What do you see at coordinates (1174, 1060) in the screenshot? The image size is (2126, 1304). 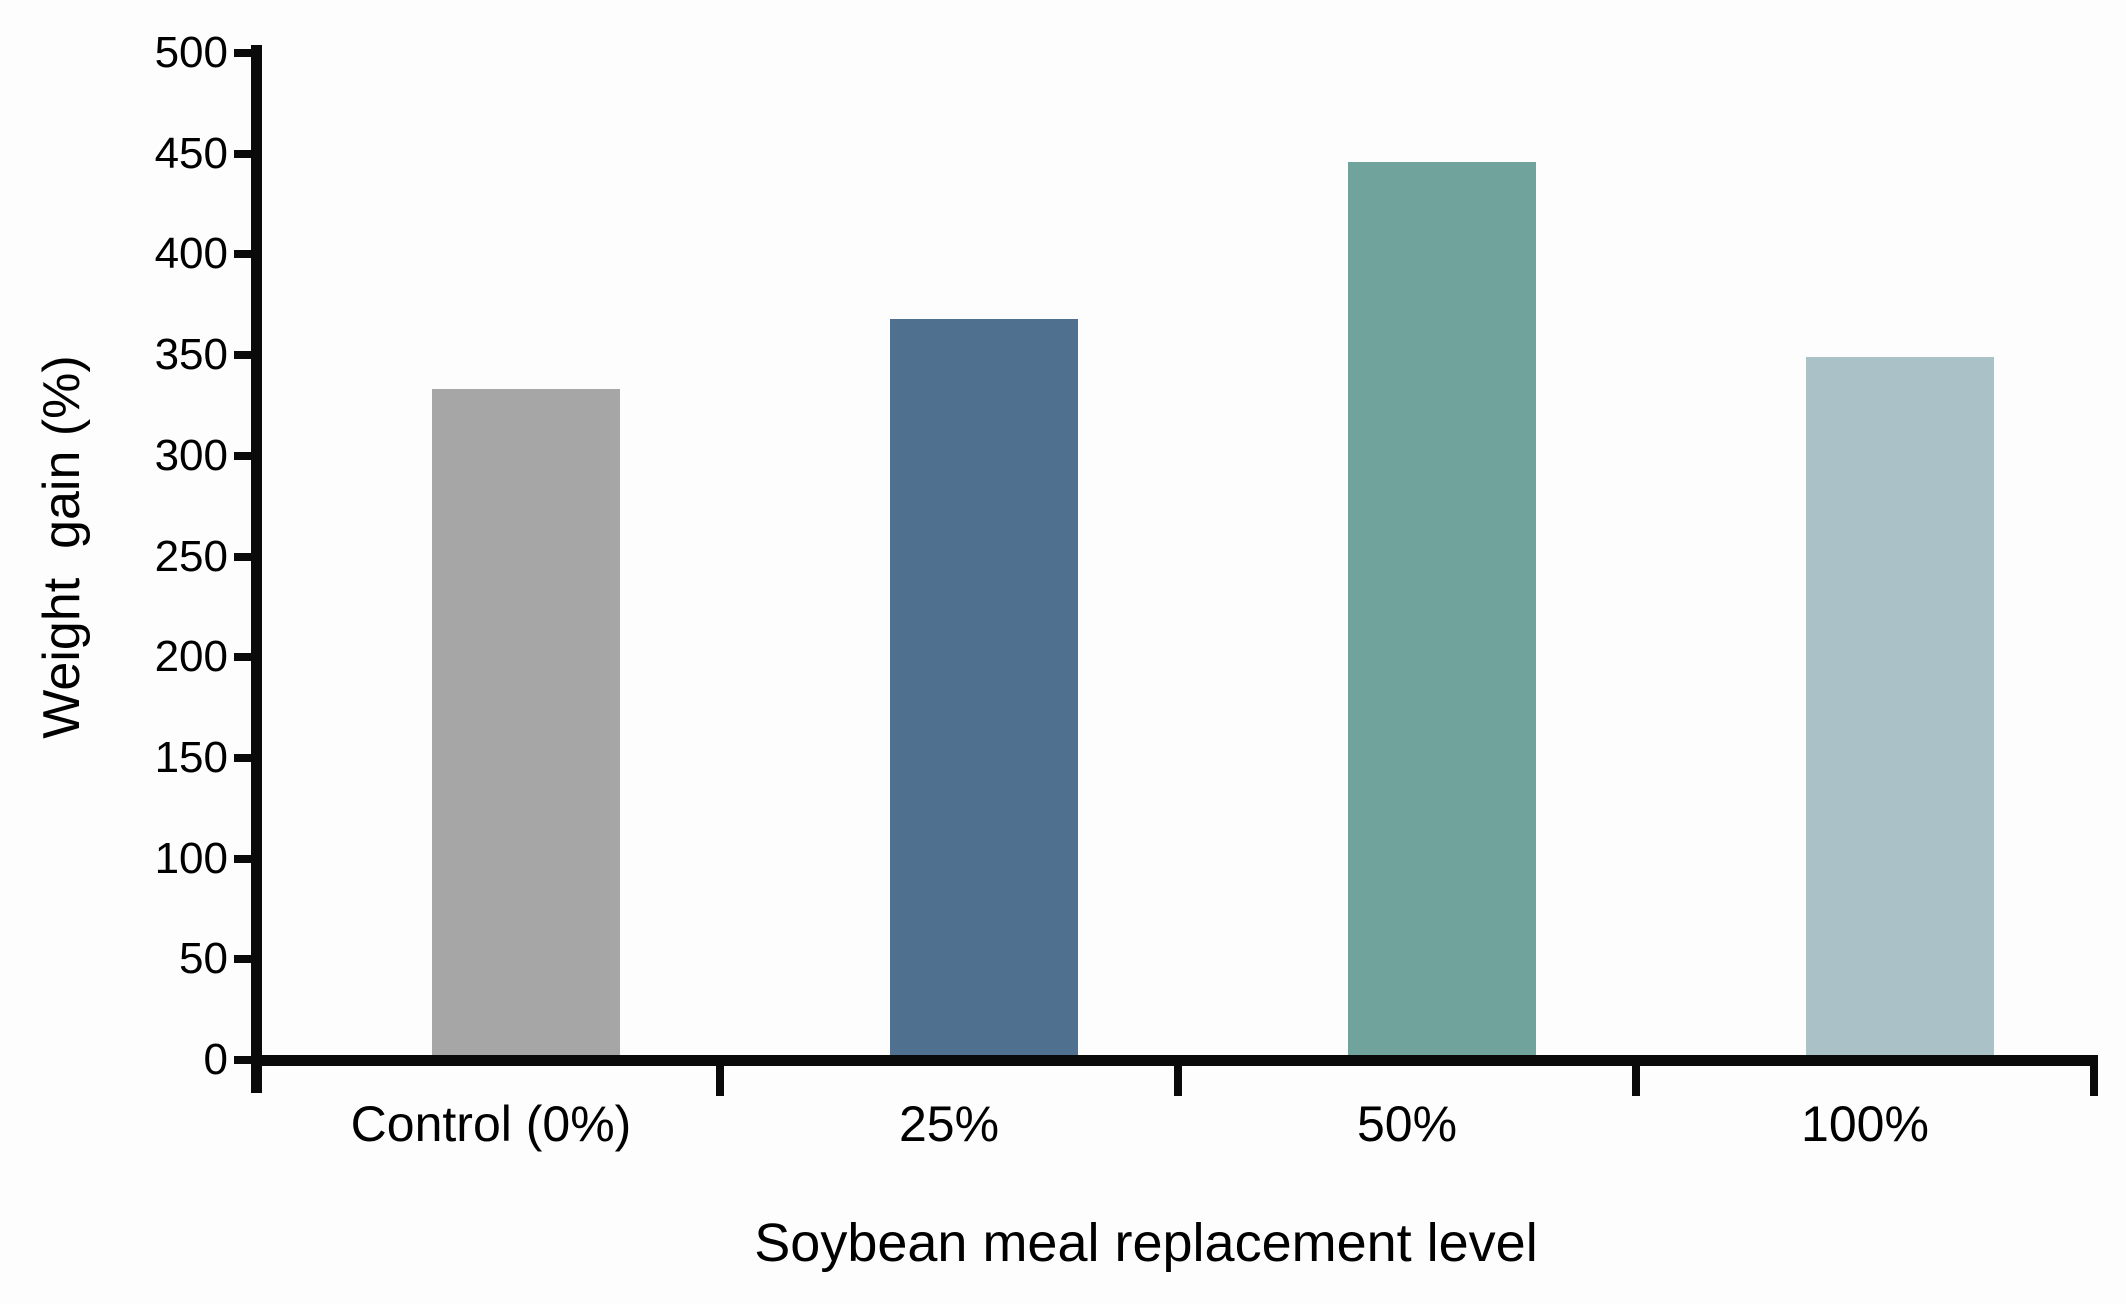 I see `x-axis-line` at bounding box center [1174, 1060].